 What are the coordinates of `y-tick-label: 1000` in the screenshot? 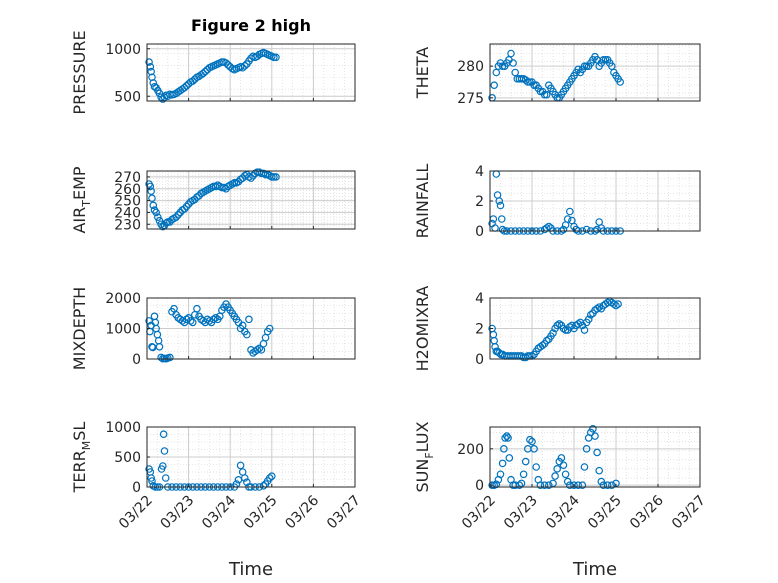 It's located at (123, 428).